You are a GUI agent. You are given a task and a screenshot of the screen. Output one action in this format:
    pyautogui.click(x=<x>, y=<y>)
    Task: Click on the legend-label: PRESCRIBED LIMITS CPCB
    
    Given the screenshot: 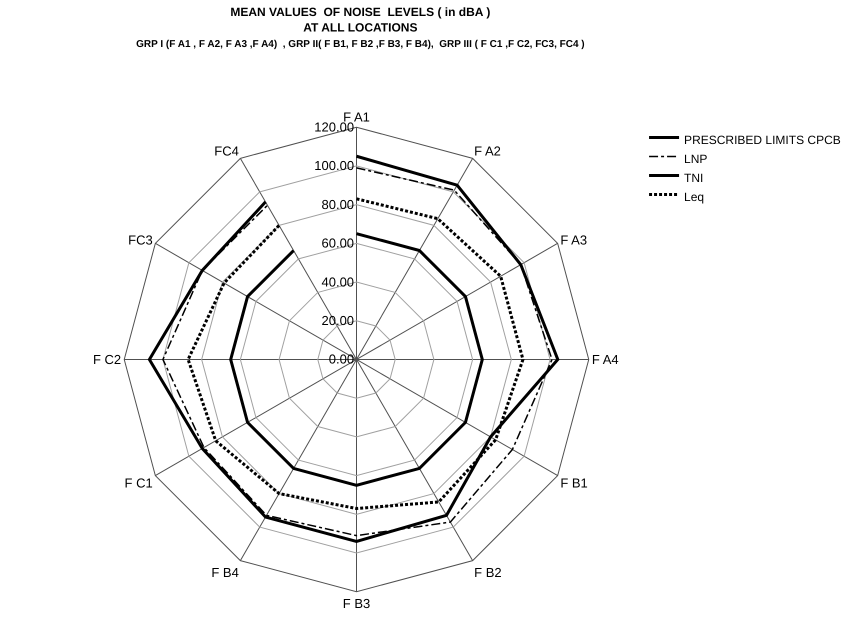 What is the action you would take?
    pyautogui.click(x=762, y=140)
    